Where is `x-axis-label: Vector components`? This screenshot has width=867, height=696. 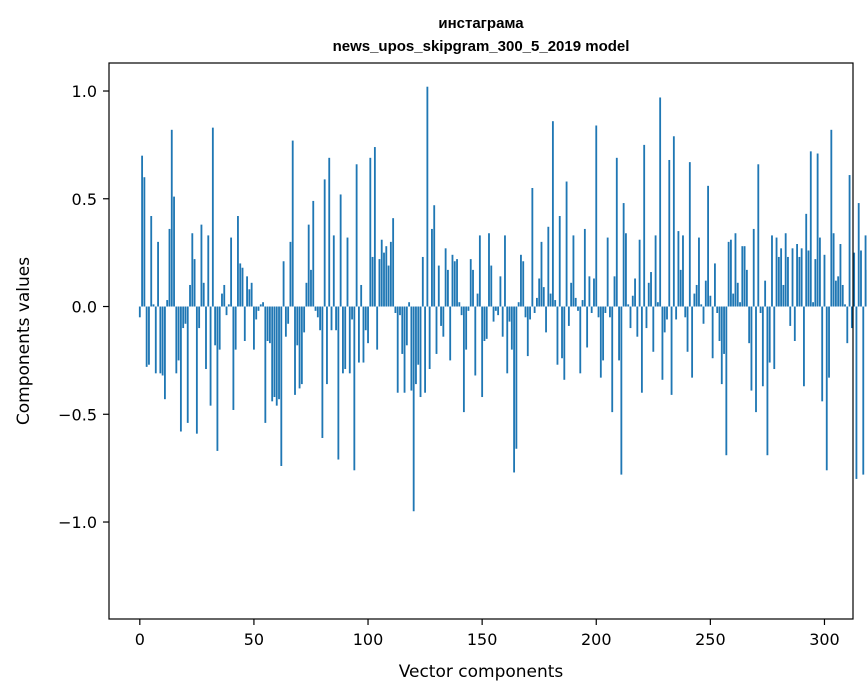
x-axis-label: Vector components is located at coordinates (481, 672).